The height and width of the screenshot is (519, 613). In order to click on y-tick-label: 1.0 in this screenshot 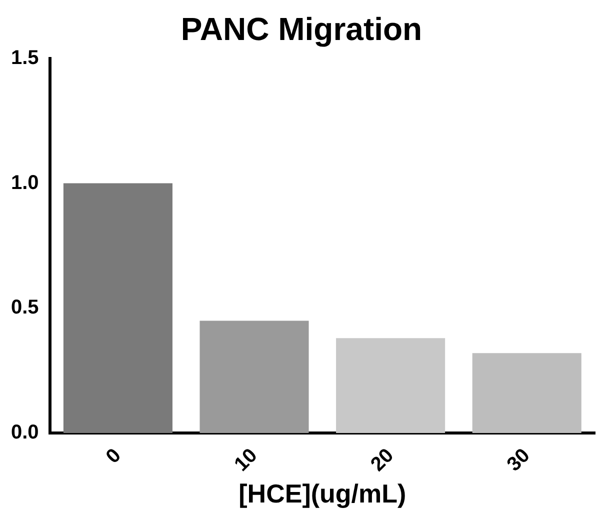, I will do `click(24, 183)`.